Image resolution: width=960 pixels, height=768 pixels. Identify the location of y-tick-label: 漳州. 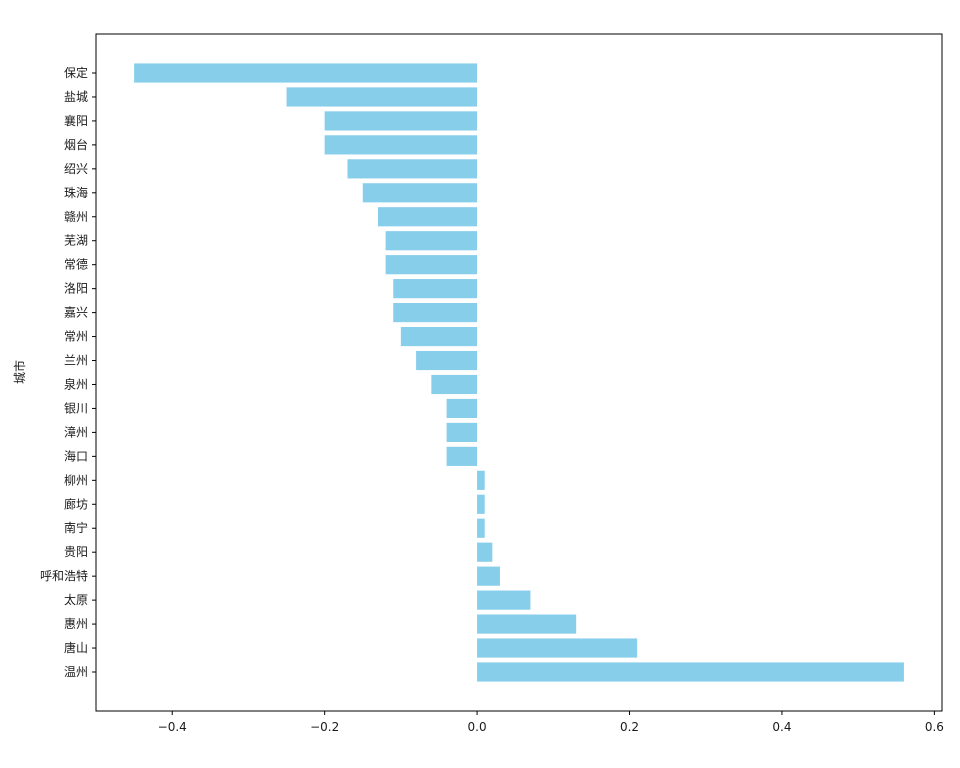
(76, 431).